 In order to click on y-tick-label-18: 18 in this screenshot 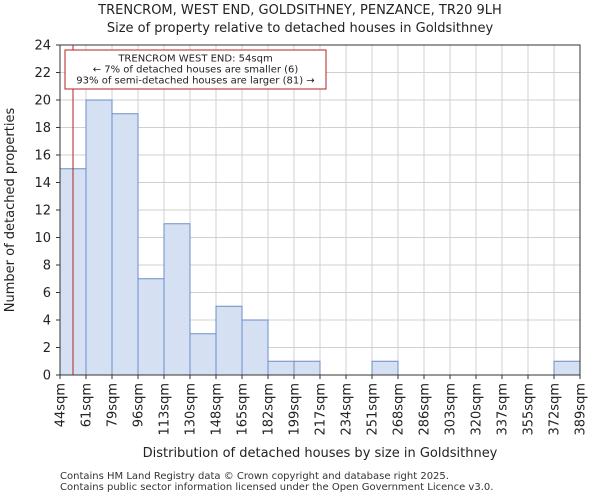, I will do `click(42, 128)`.